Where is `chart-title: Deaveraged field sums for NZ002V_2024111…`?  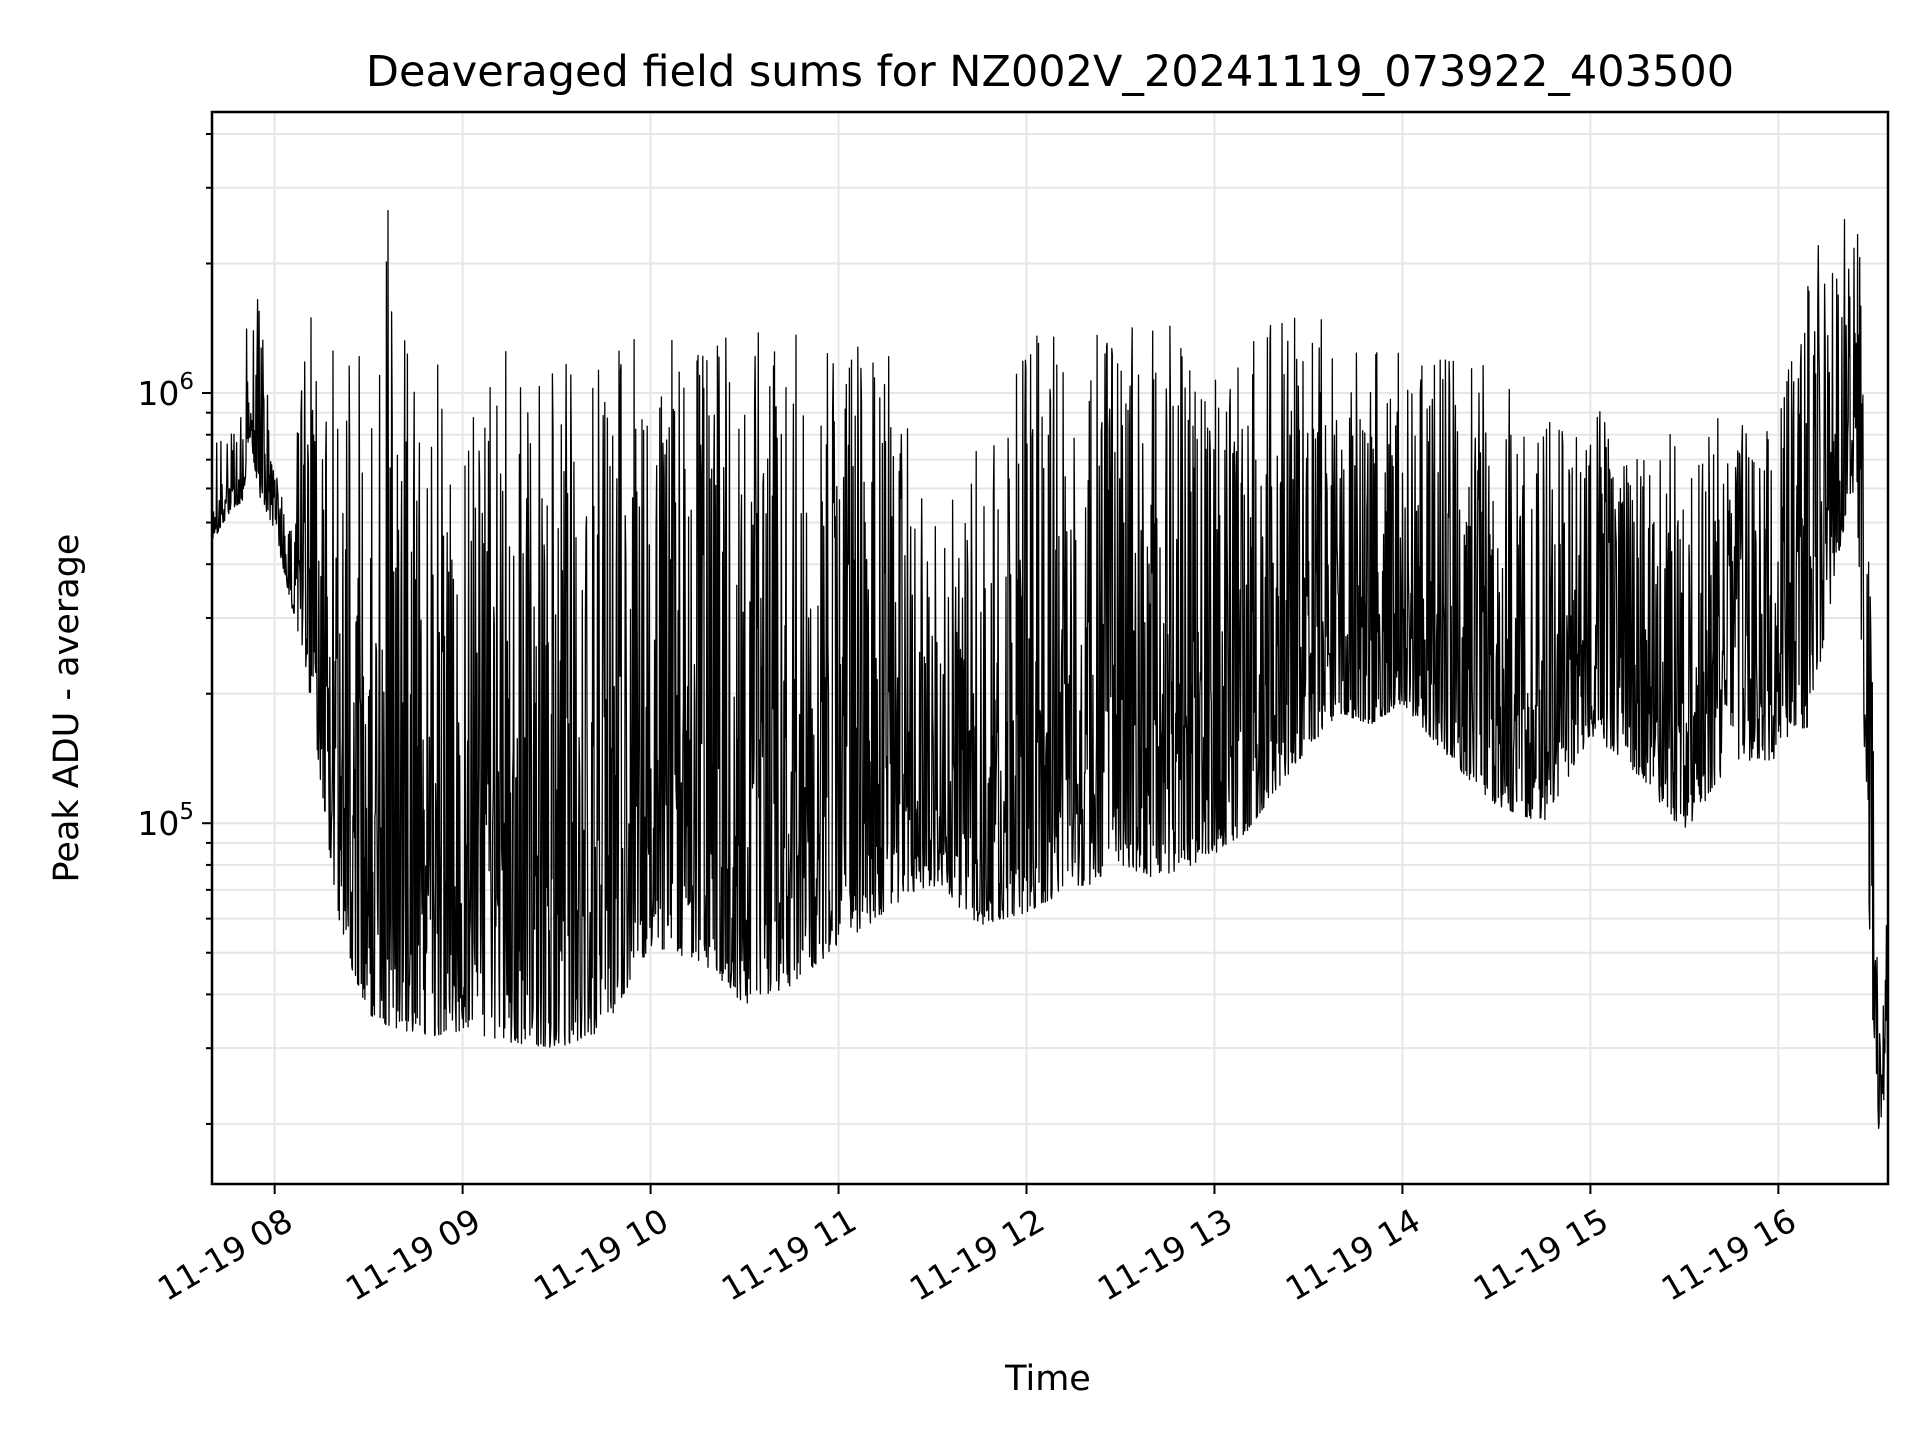 chart-title: Deaveraged field sums for NZ002V_2024111… is located at coordinates (1050, 72).